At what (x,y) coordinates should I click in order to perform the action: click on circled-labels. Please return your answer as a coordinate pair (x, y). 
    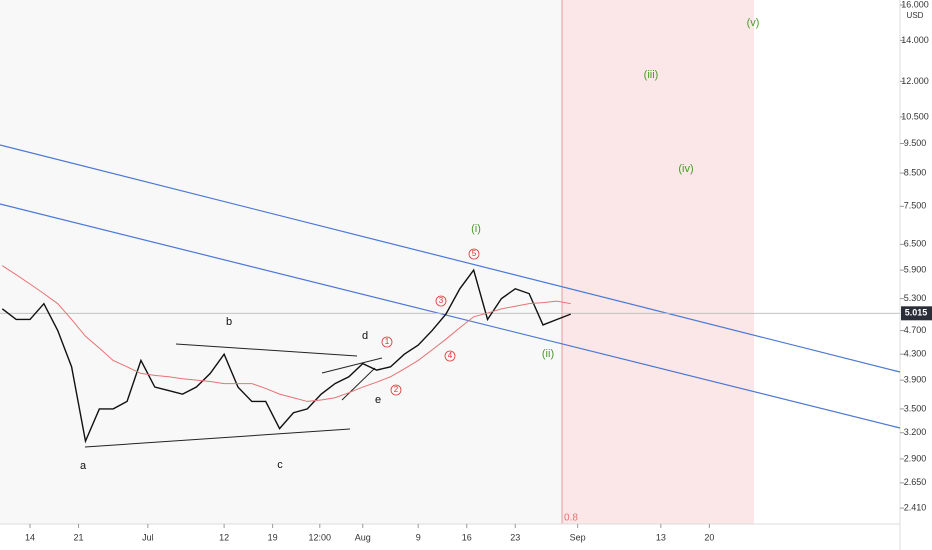
    Looking at the image, I should click on (430, 322).